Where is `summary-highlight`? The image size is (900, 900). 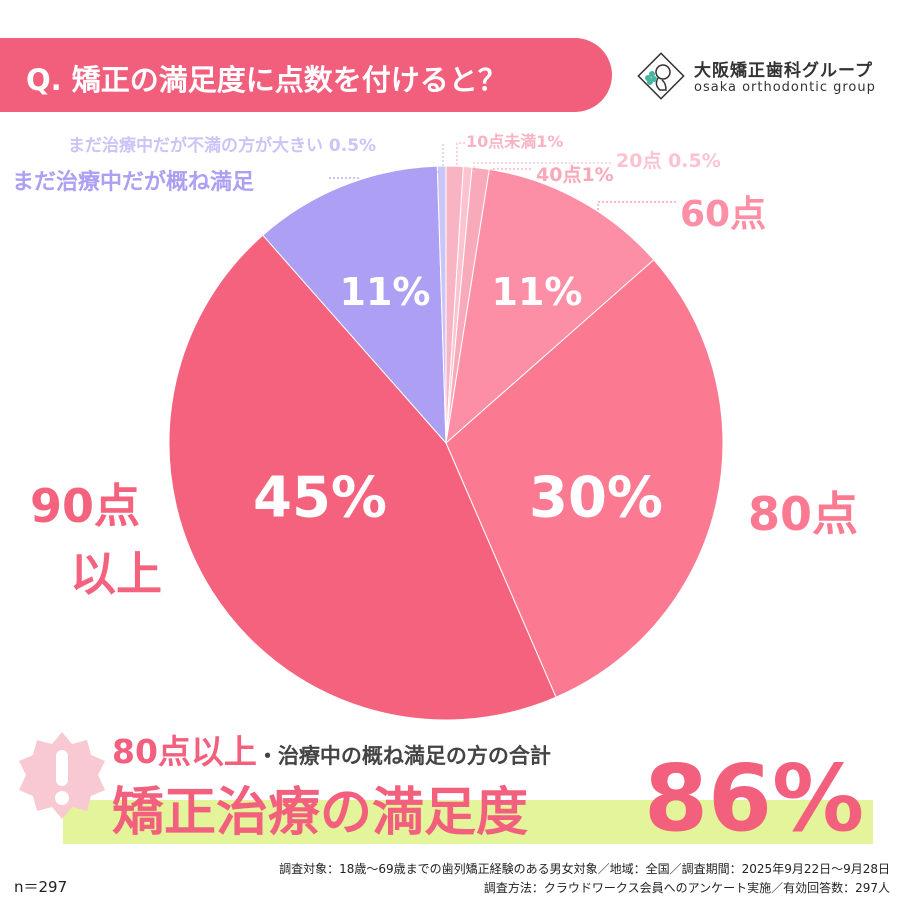 summary-highlight is located at coordinates (468, 822).